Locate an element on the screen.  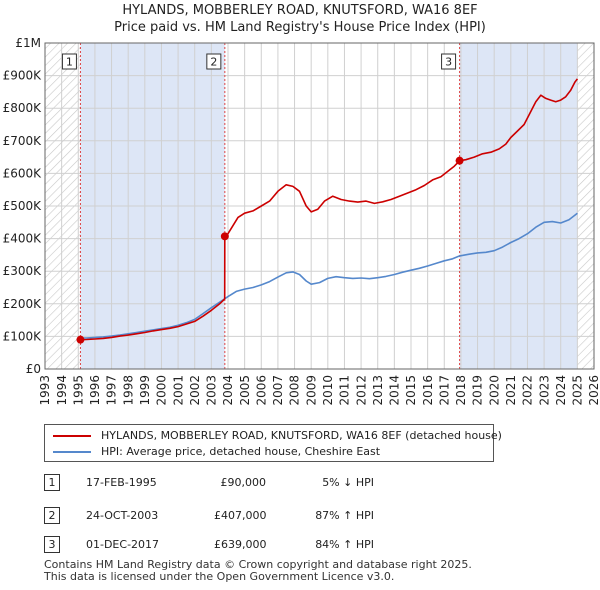
sale-label: 3 is located at coordinates (448, 62).